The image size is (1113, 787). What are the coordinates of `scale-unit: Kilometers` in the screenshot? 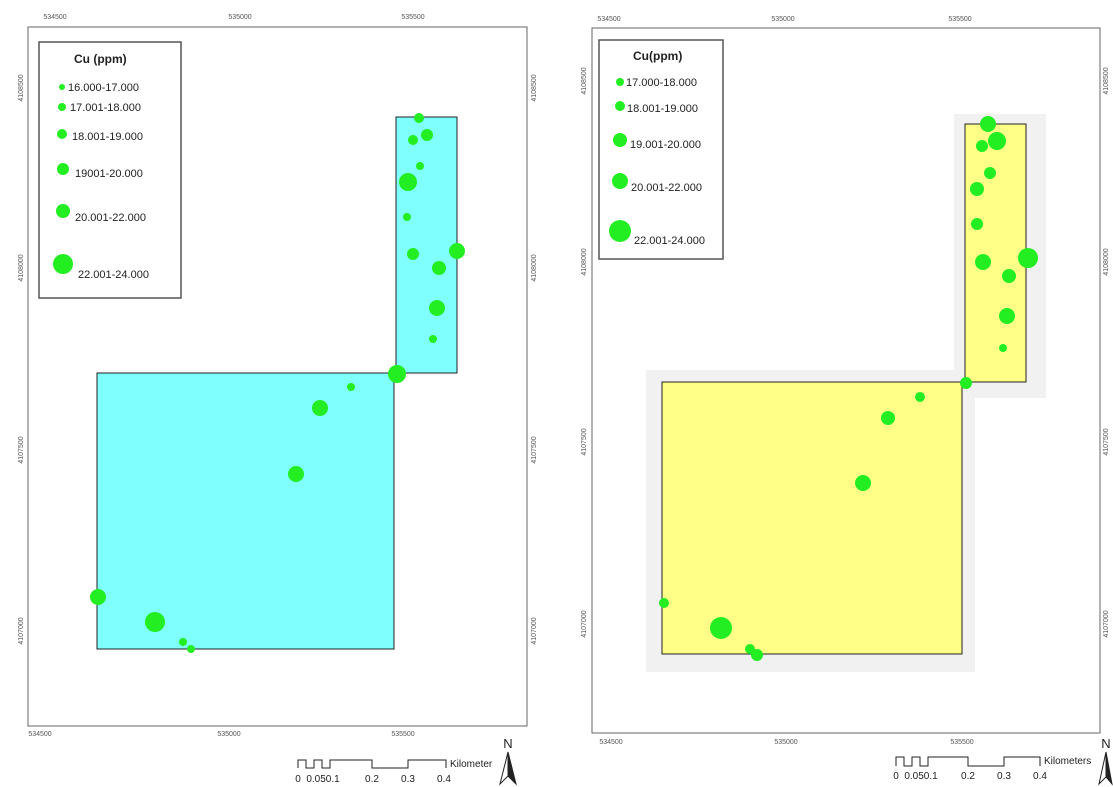 It's located at (1067, 761).